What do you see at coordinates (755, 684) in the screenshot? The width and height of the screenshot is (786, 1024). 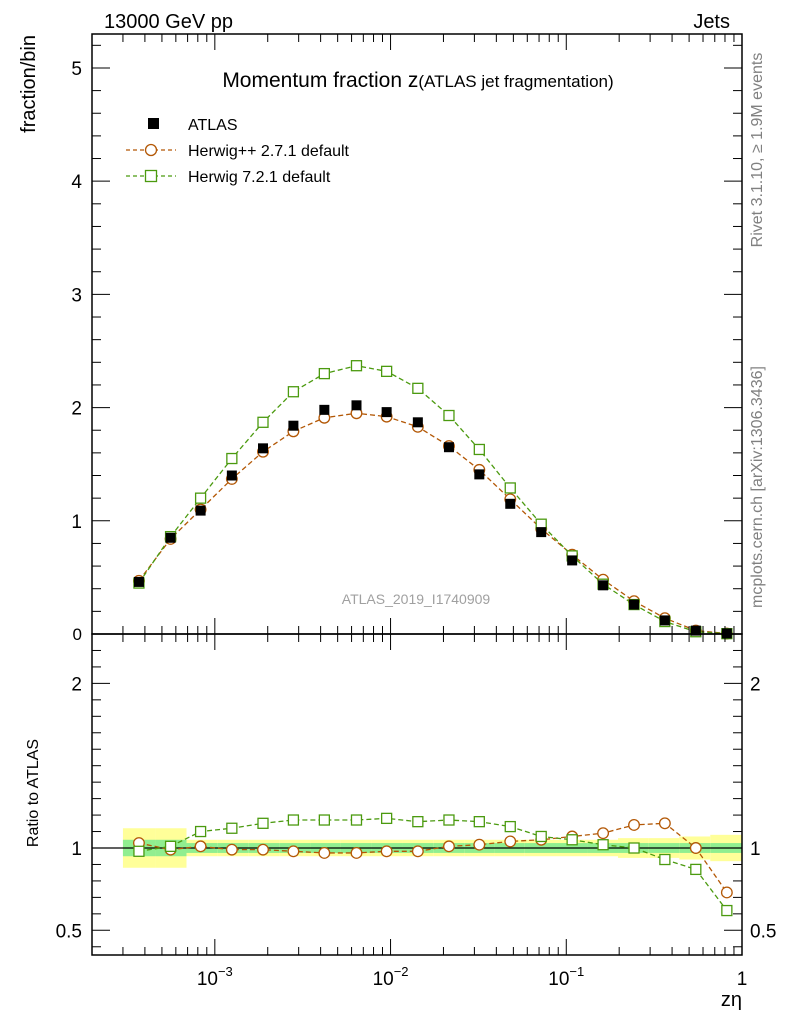 I see `ratio-y-tick-label-right: 2` at bounding box center [755, 684].